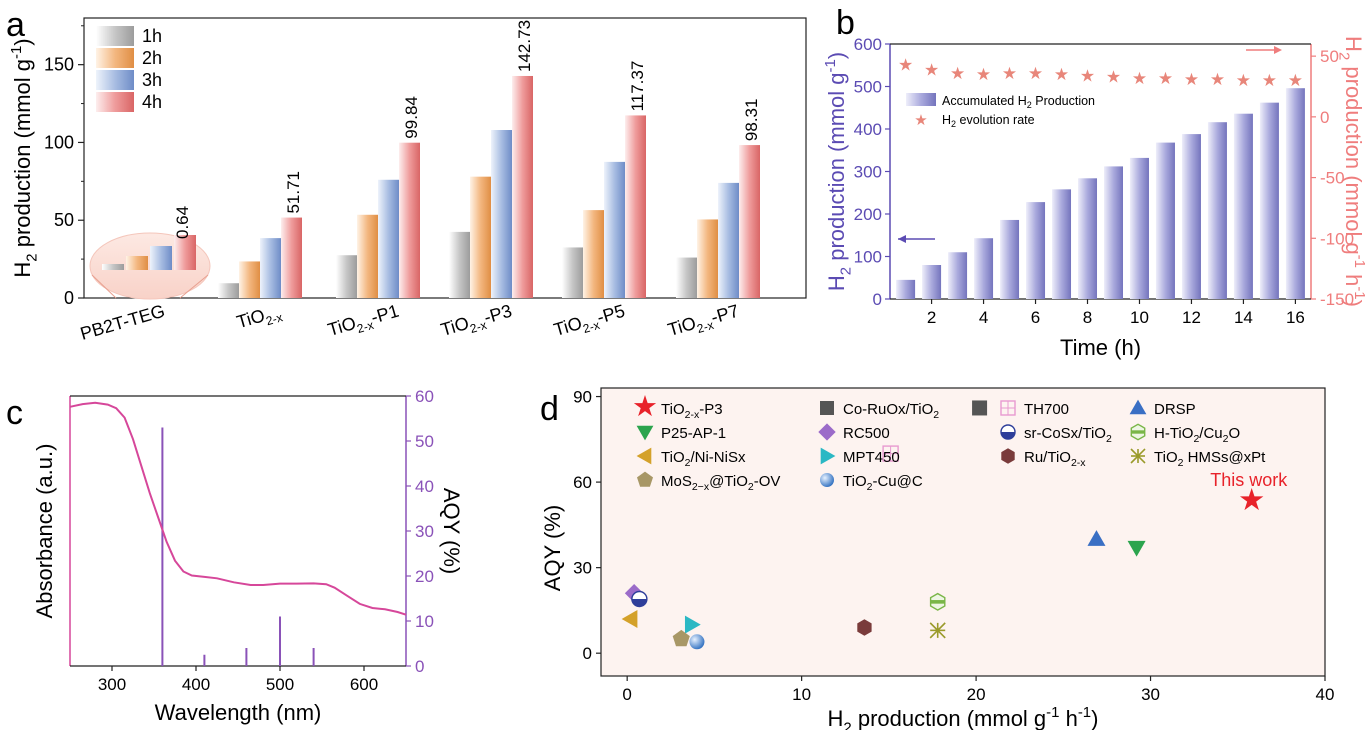 The image size is (1367, 730). What do you see at coordinates (1139, 317) in the screenshot?
I see `x-tick-label-b: 10` at bounding box center [1139, 317].